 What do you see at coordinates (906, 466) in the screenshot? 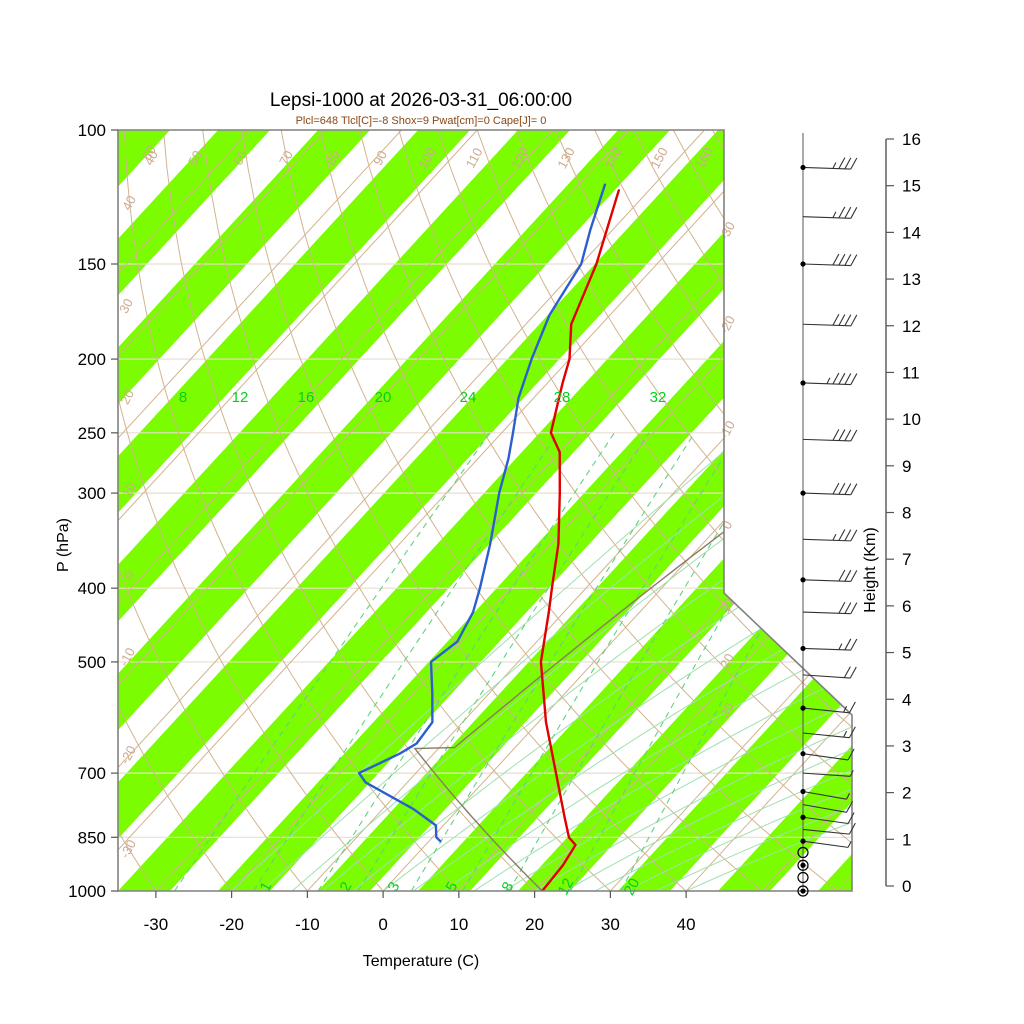
I see `height-tick-label: 9` at bounding box center [906, 466].